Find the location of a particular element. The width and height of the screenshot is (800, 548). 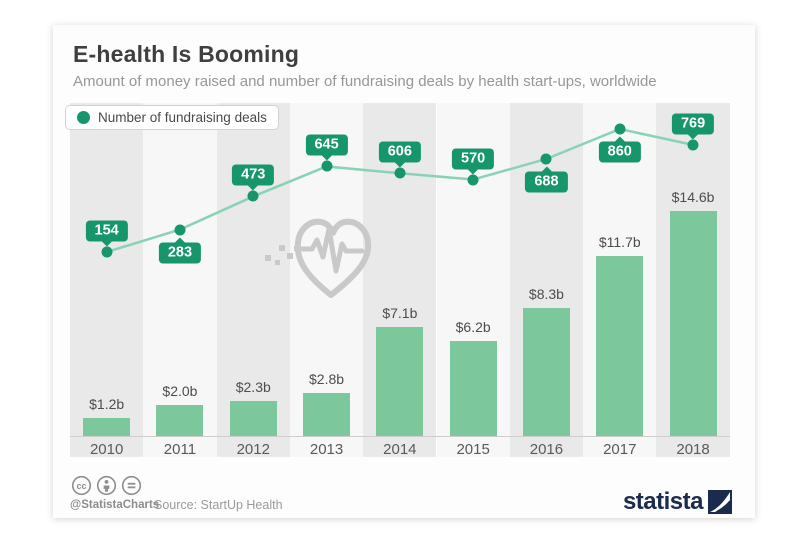

x-axis-label-2013: 2013 is located at coordinates (326, 449).